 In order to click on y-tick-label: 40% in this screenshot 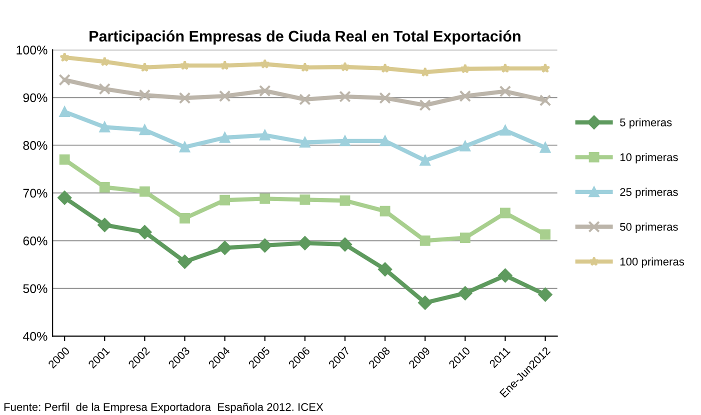, I will do `click(35, 336)`.